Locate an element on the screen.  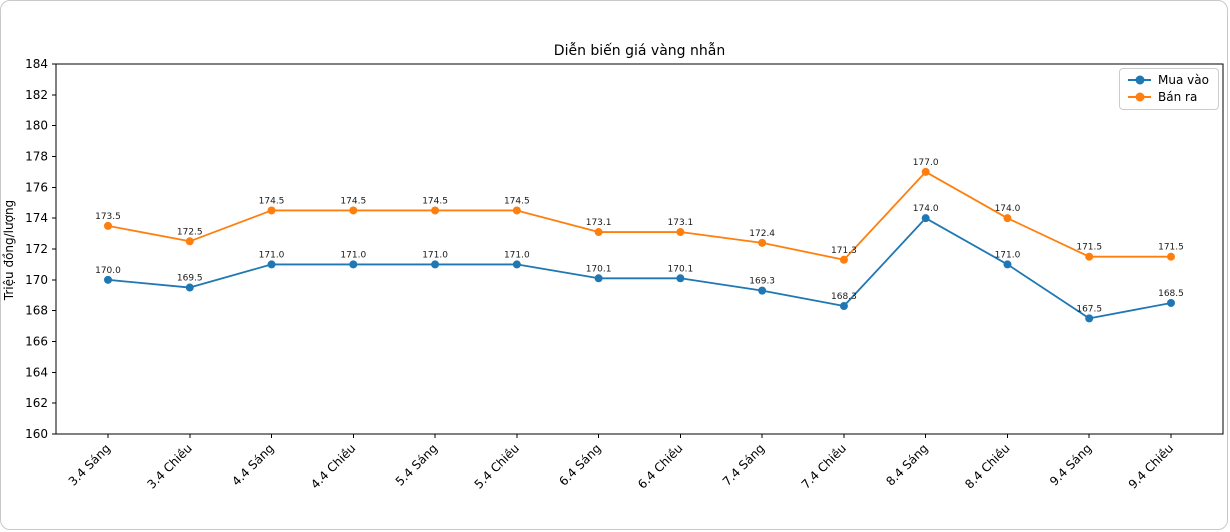
x-tick-label: 5.4 Sáng is located at coordinates (416, 464).